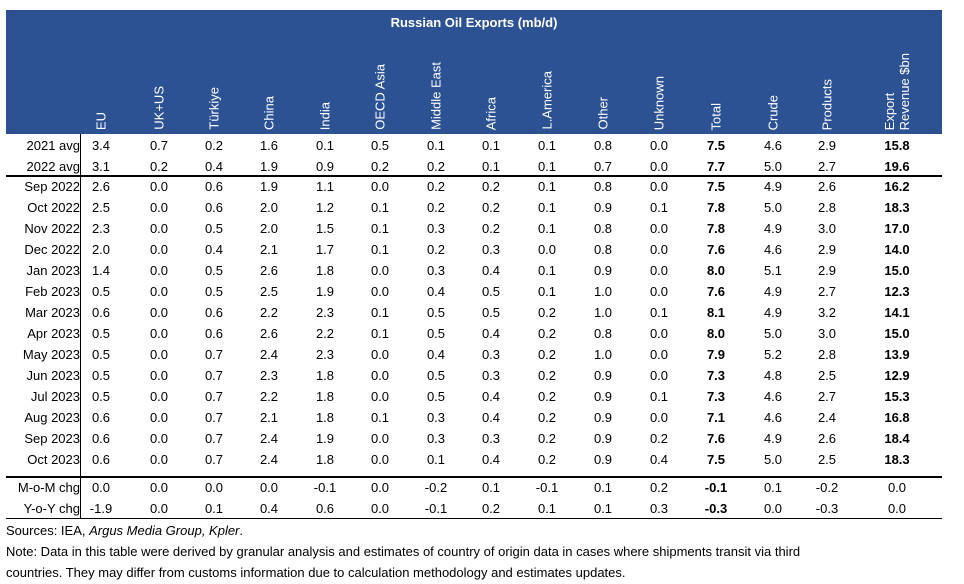 This screenshot has width=964, height=584. What do you see at coordinates (52, 186) in the screenshot?
I see `row-label: Sep 2022` at bounding box center [52, 186].